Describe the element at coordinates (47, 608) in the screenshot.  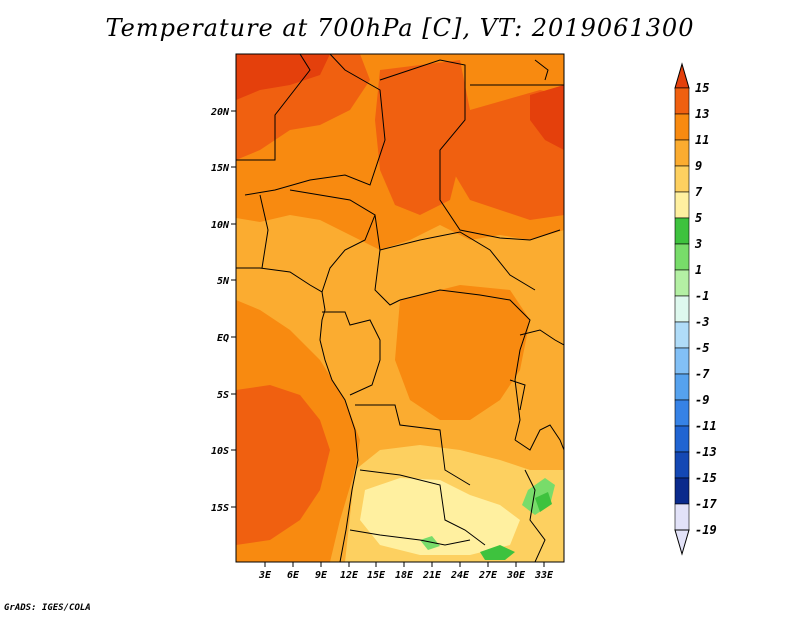
I see `grads-credit: GrADS: IGES/COLA` at that location.